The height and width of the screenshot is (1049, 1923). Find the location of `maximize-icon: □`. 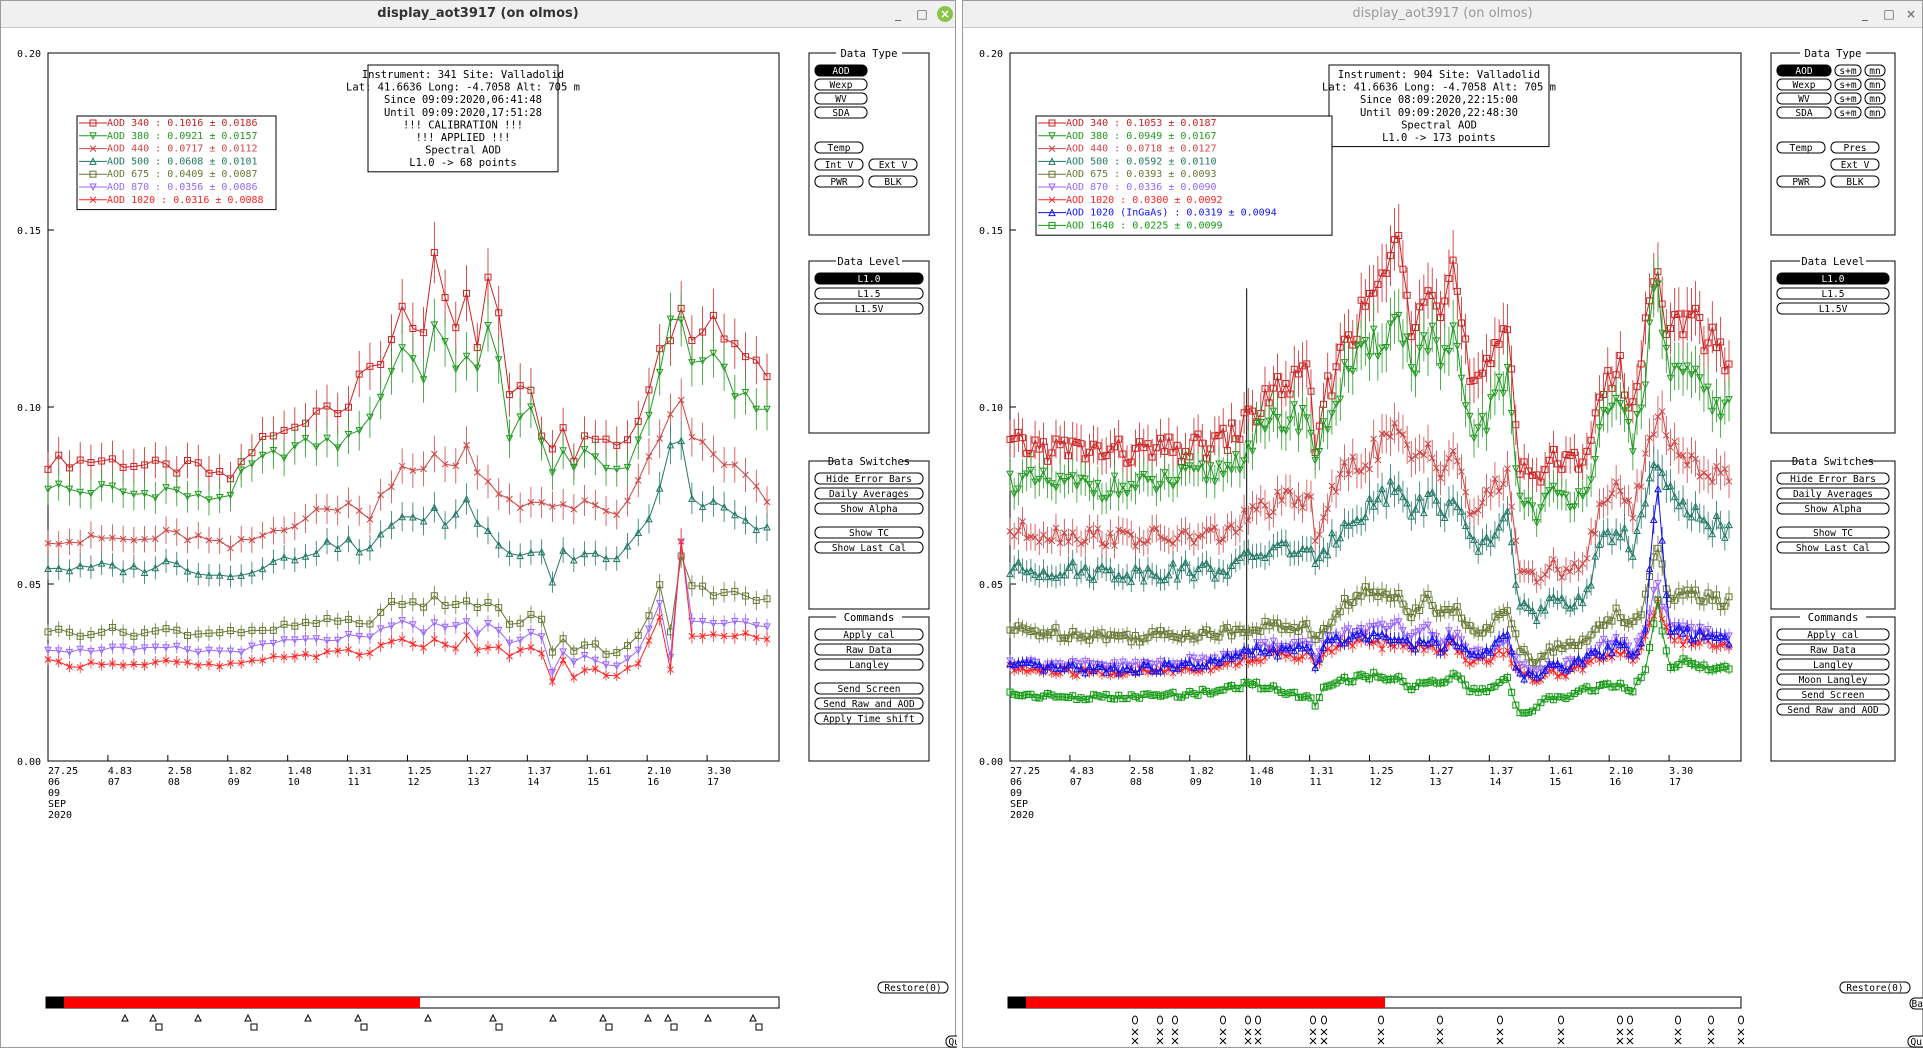

maximize-icon: □ is located at coordinates (1889, 14).